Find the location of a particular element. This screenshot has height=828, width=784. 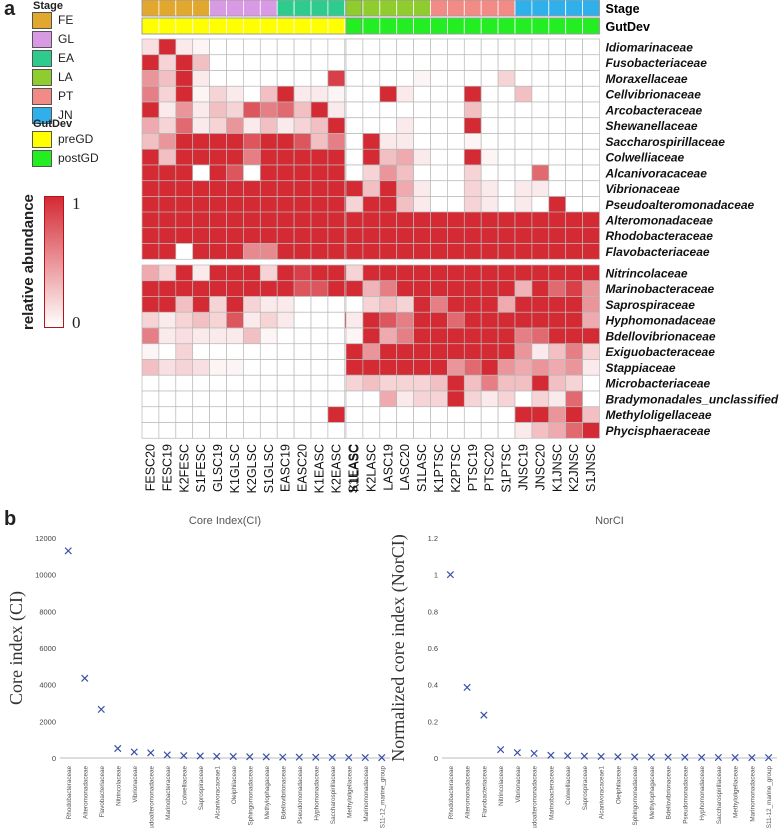

scatter-2-title: NorCI is located at coordinates (609, 521).